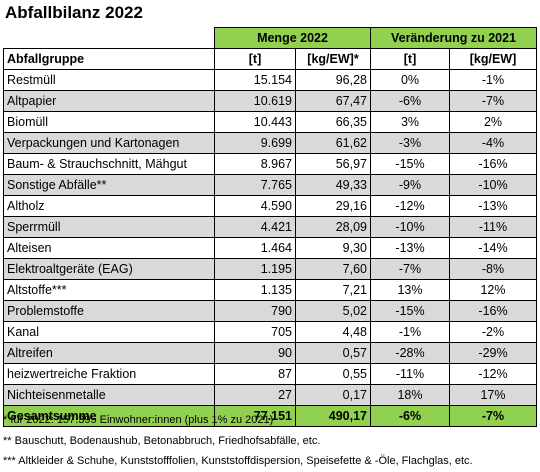 The width and height of the screenshot is (540, 472). Describe the element at coordinates (292, 38) in the screenshot. I see `group-header-menge: Menge 2022` at that location.